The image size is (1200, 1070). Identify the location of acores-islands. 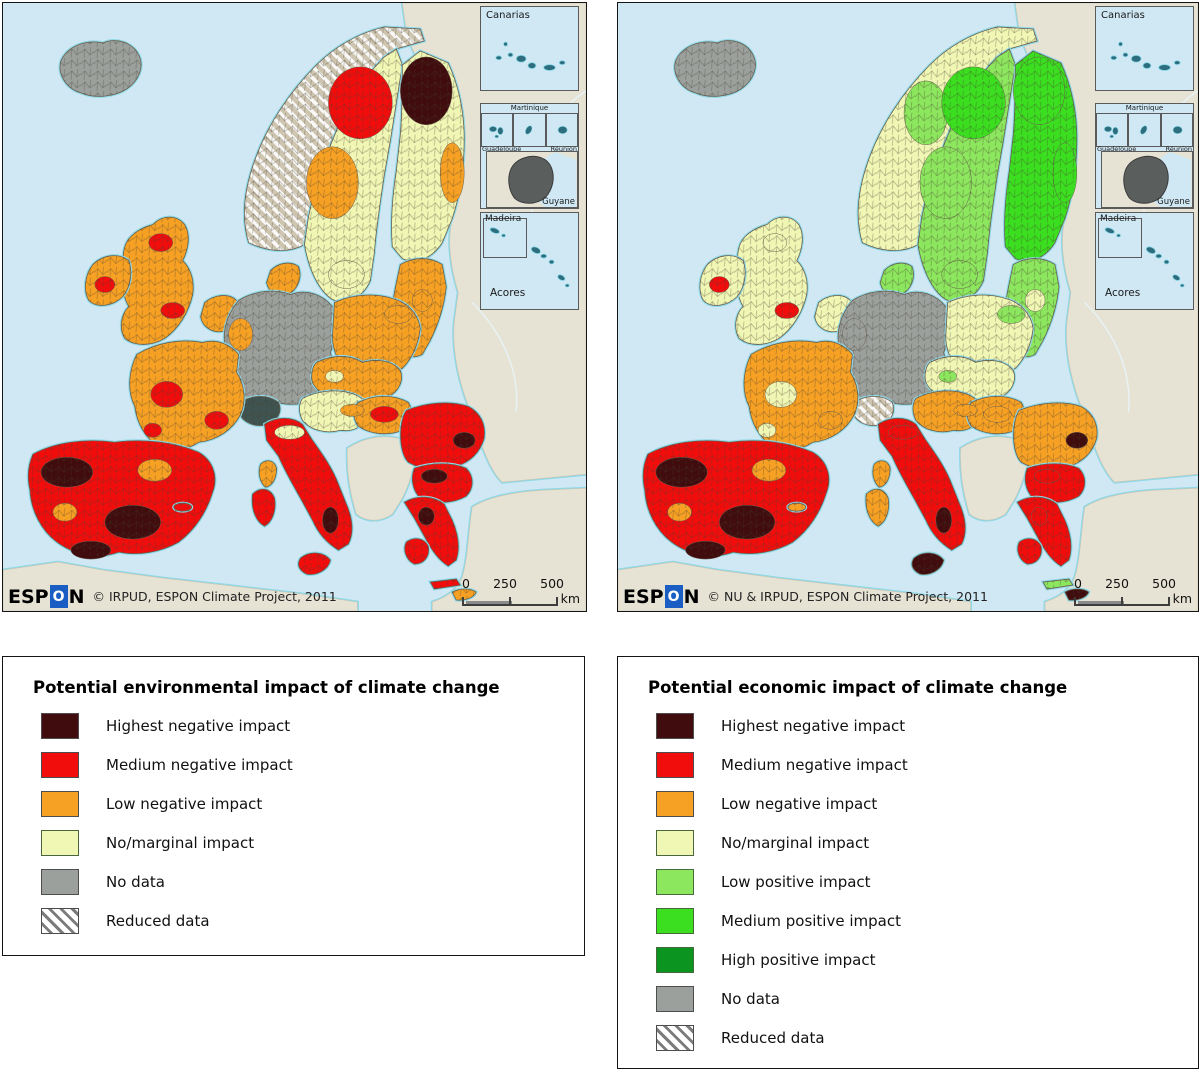
(1144, 257).